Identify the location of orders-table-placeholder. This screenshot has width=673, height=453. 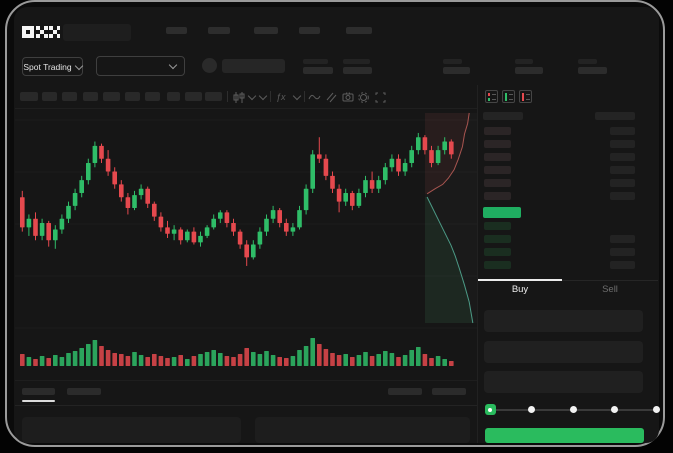
(131, 430).